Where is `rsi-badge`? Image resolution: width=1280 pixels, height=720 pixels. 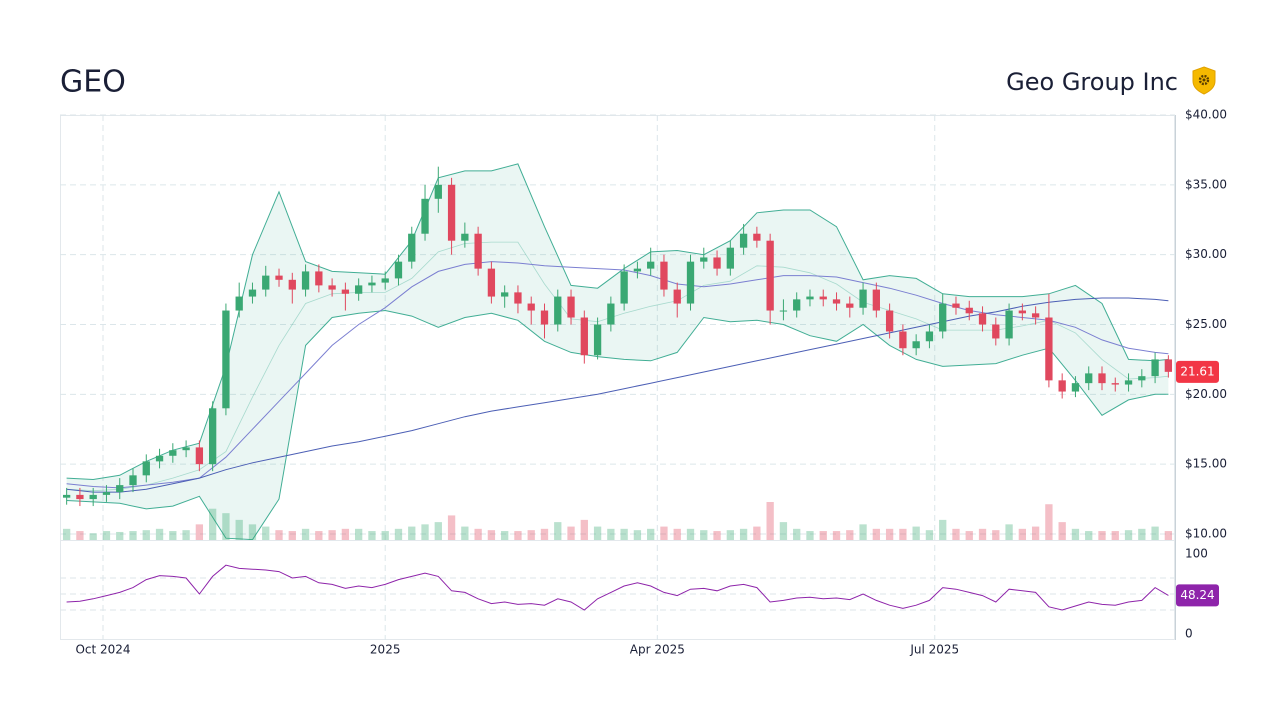 rsi-badge is located at coordinates (1197, 595).